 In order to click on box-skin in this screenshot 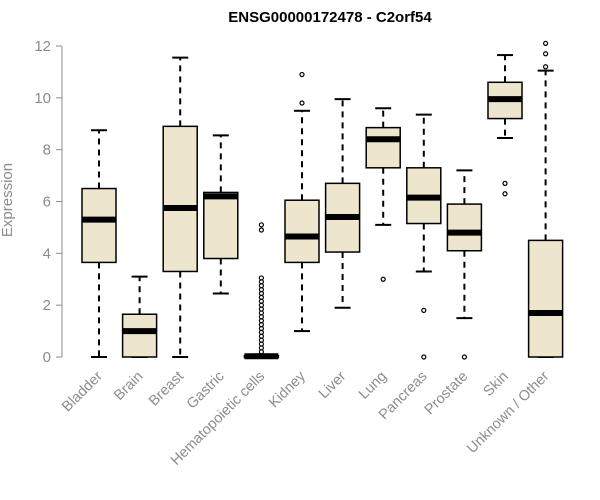, I will do `click(505, 125)`.